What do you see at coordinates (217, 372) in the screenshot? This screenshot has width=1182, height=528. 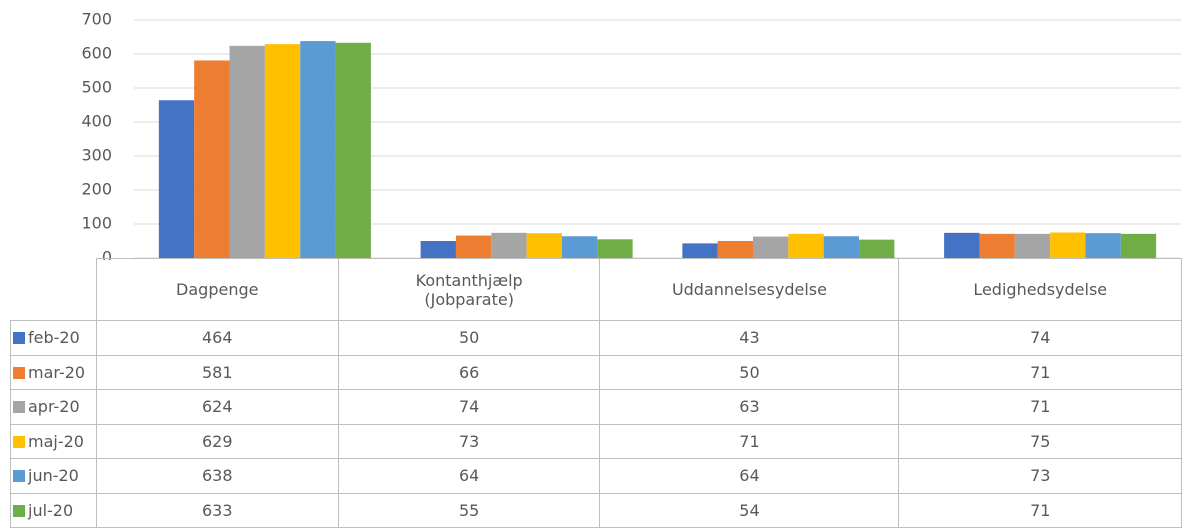 I see `value-cell: 581` at bounding box center [217, 372].